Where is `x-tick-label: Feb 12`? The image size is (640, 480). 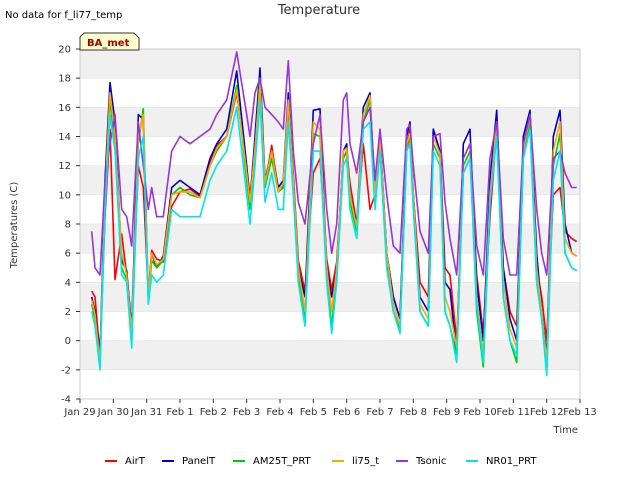
x-tick-label: Feb 12 is located at coordinates (547, 412).